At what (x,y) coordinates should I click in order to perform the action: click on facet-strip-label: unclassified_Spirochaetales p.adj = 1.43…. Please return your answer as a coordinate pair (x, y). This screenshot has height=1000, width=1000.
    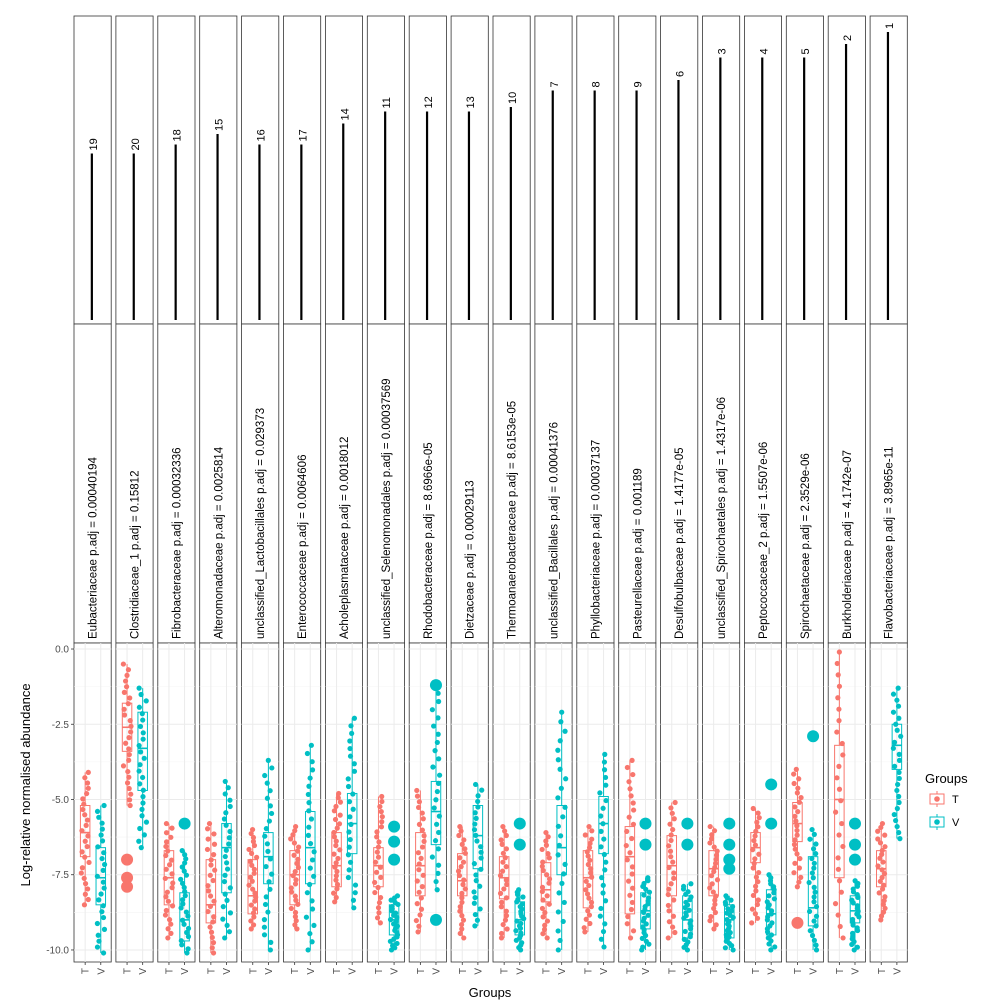
    Looking at the image, I should click on (722, 518).